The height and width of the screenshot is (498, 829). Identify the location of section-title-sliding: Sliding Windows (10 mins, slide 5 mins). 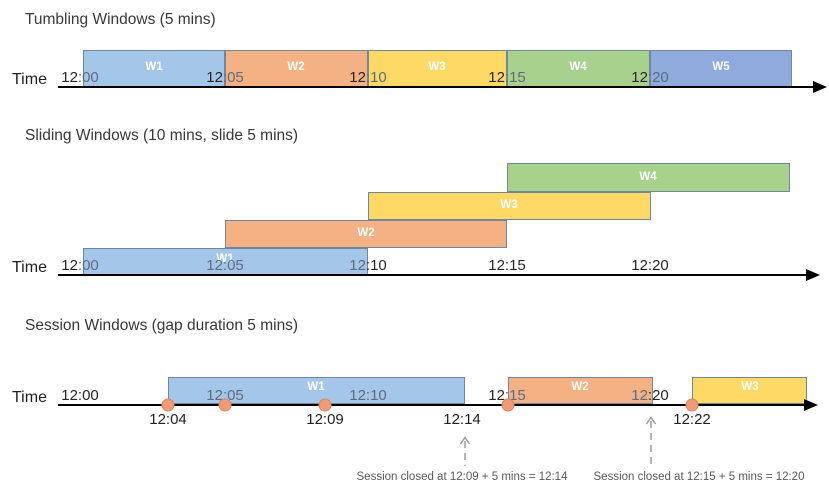
(162, 135).